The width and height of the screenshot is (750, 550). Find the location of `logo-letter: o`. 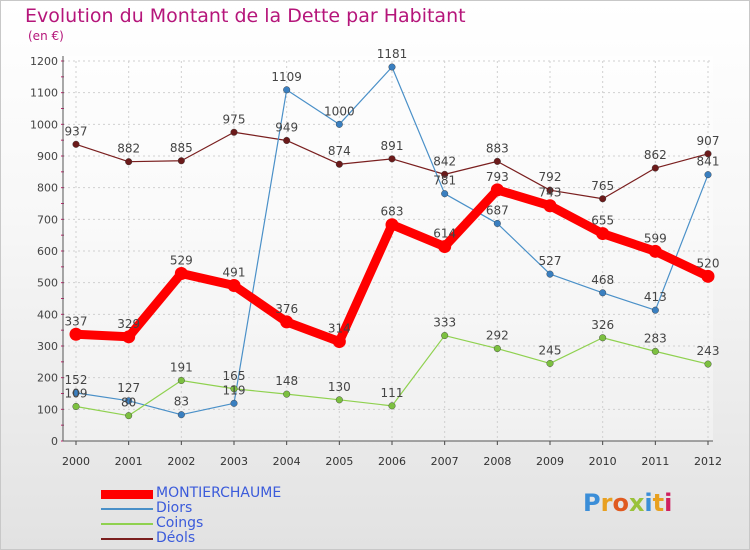

logo-letter: o is located at coordinates (620, 503).